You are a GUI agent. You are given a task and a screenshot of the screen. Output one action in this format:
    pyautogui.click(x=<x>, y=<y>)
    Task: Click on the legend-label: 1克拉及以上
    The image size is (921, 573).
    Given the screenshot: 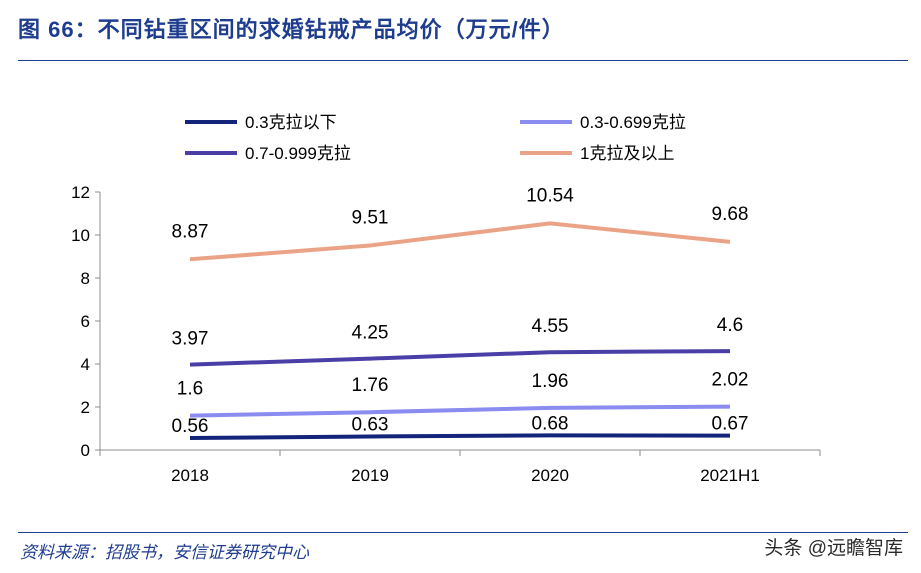 What is the action you would take?
    pyautogui.click(x=627, y=153)
    